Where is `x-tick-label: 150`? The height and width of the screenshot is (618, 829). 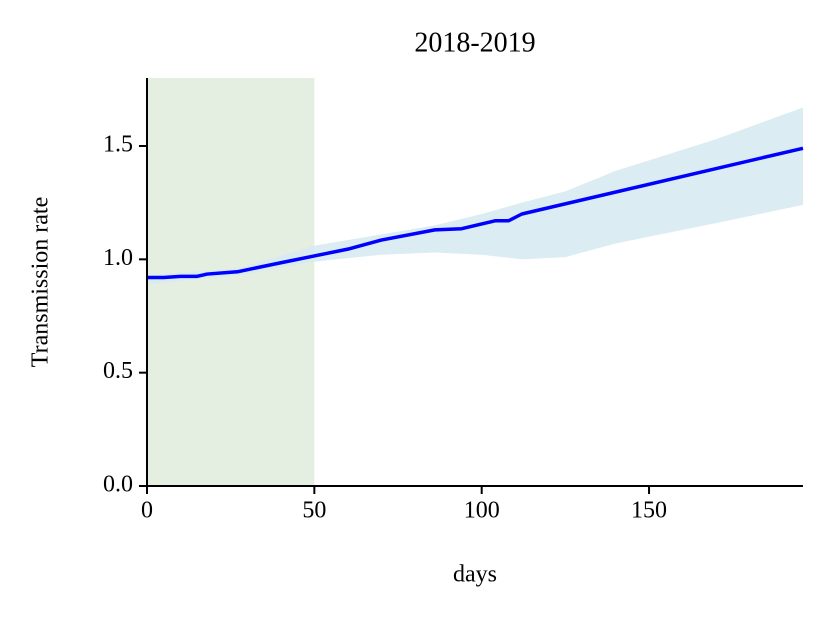 x-tick-label: 150 is located at coordinates (649, 511).